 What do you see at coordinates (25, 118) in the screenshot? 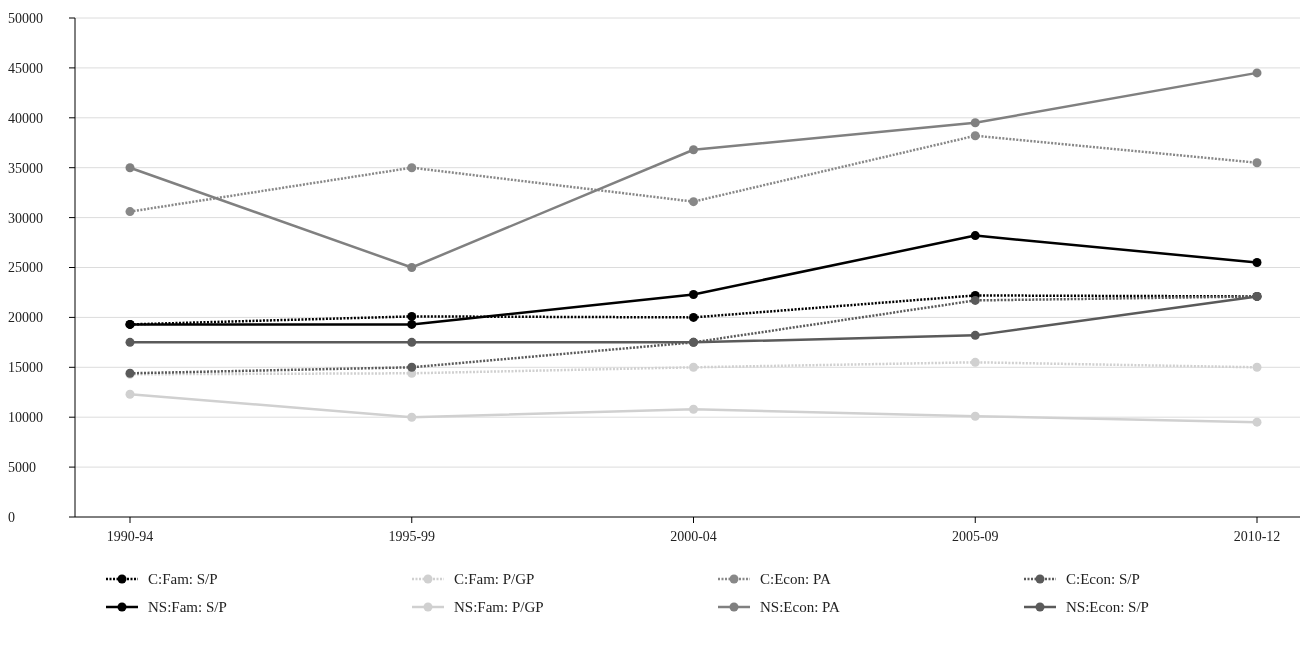
I see `y-tick-label: 40000` at bounding box center [25, 118].